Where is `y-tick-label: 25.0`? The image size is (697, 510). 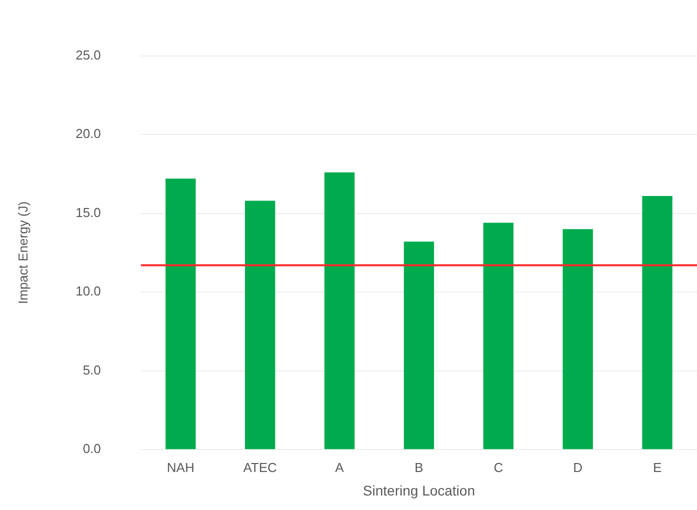 y-tick-label: 25.0 is located at coordinates (88, 54).